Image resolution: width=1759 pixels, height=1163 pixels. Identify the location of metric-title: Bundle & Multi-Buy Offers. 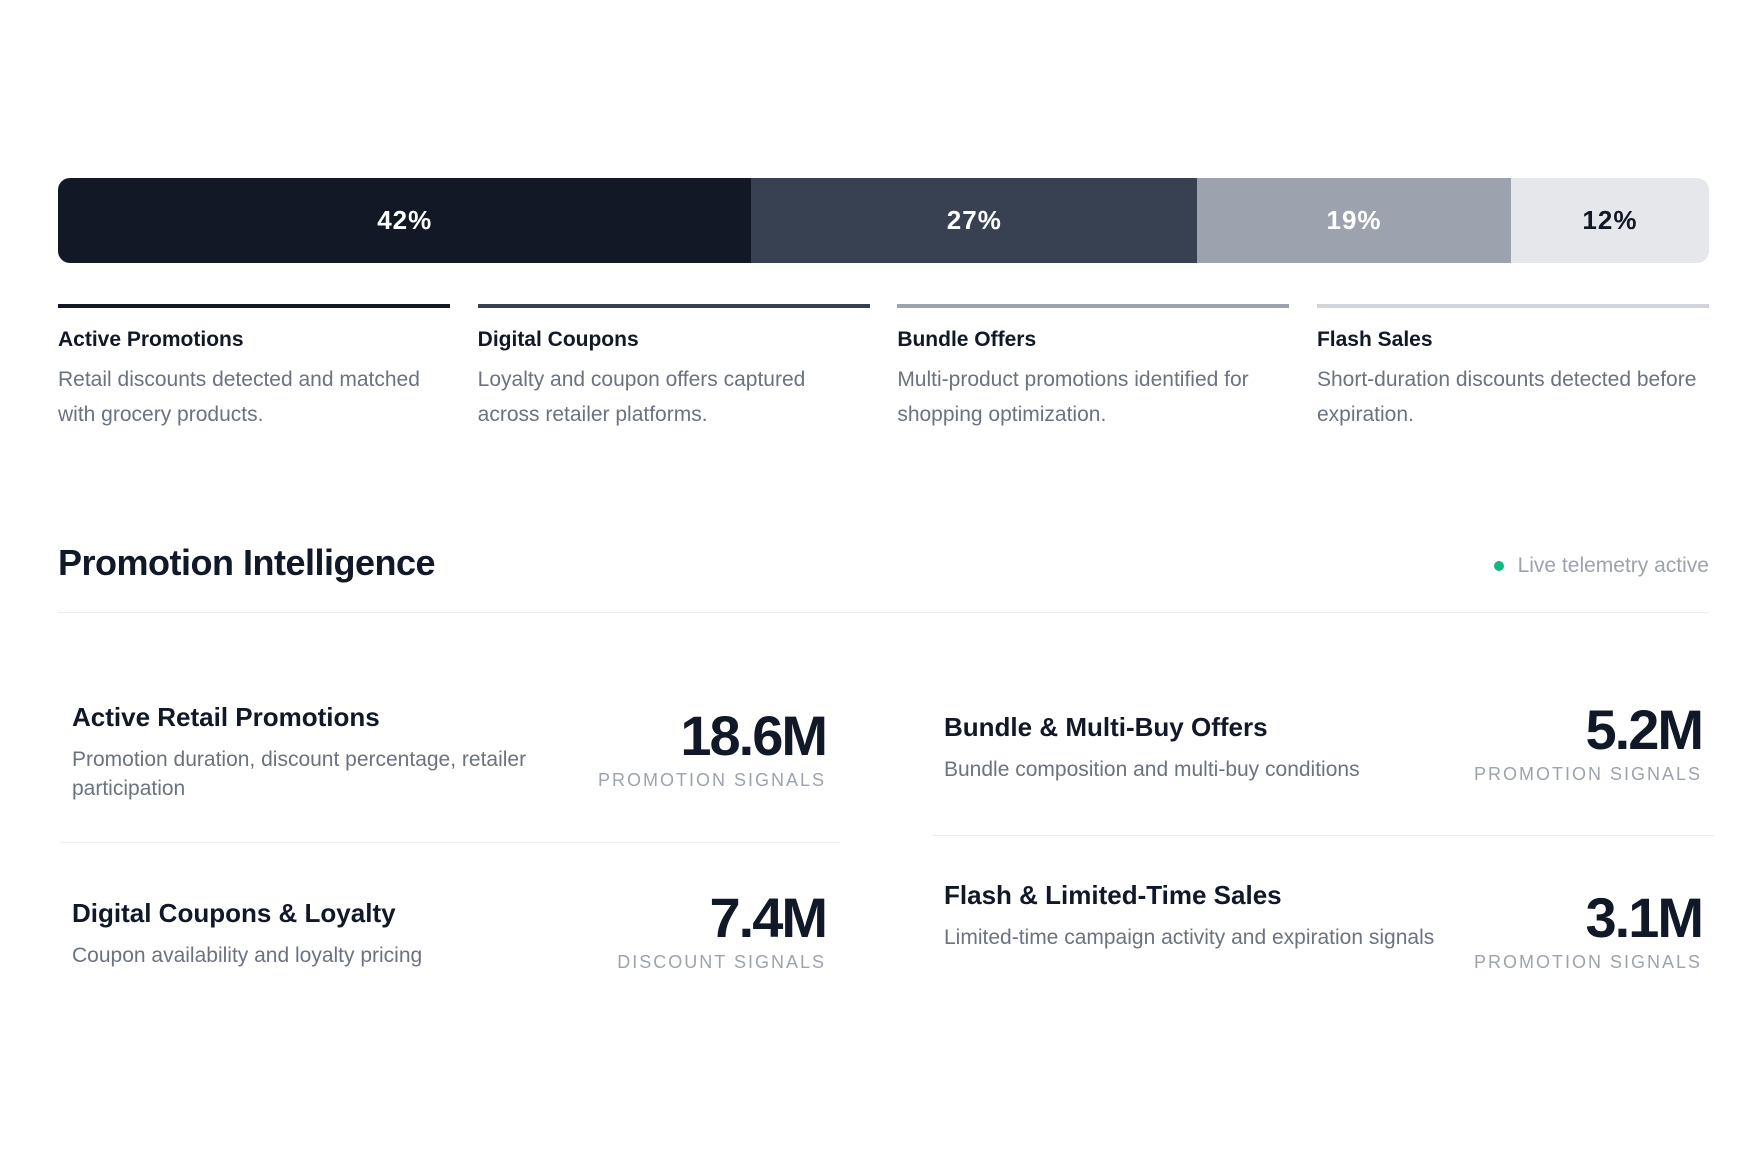
(1106, 727).